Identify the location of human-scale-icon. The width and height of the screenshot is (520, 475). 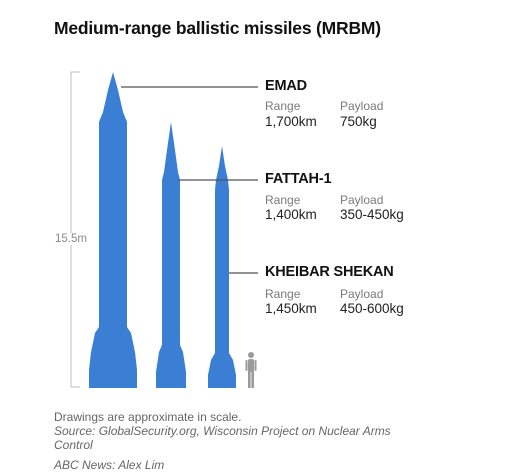
(251, 370).